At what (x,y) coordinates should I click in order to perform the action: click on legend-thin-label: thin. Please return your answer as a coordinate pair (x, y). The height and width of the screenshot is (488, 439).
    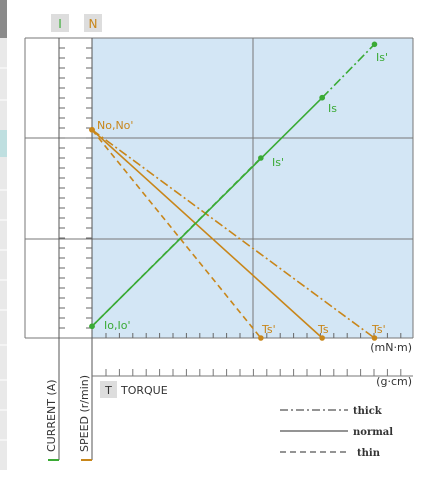
    Looking at the image, I should click on (369, 453).